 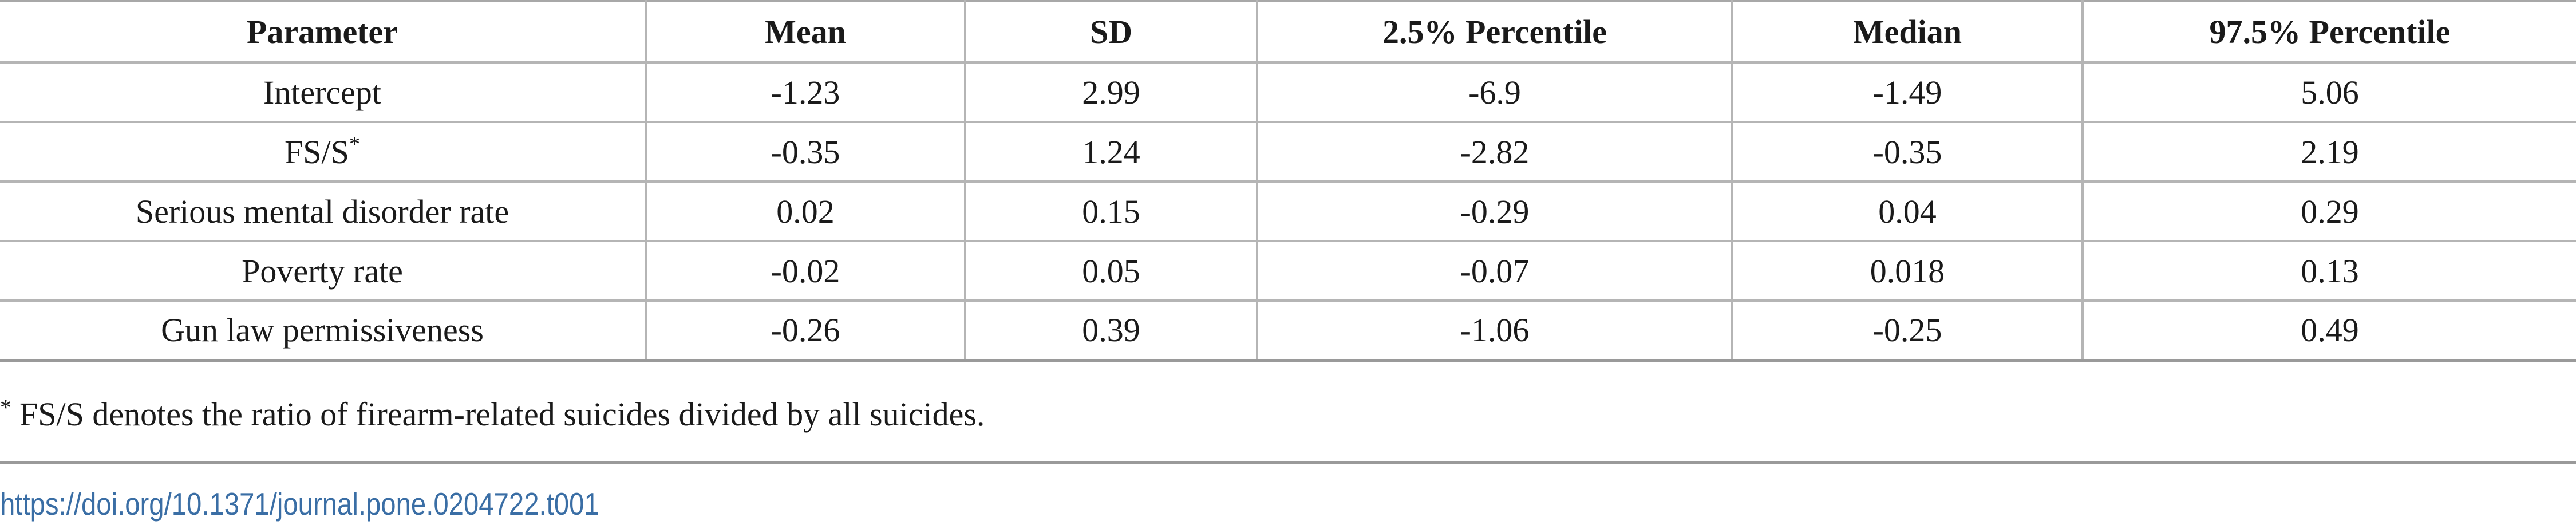 I want to click on divider, so click(x=1288, y=462).